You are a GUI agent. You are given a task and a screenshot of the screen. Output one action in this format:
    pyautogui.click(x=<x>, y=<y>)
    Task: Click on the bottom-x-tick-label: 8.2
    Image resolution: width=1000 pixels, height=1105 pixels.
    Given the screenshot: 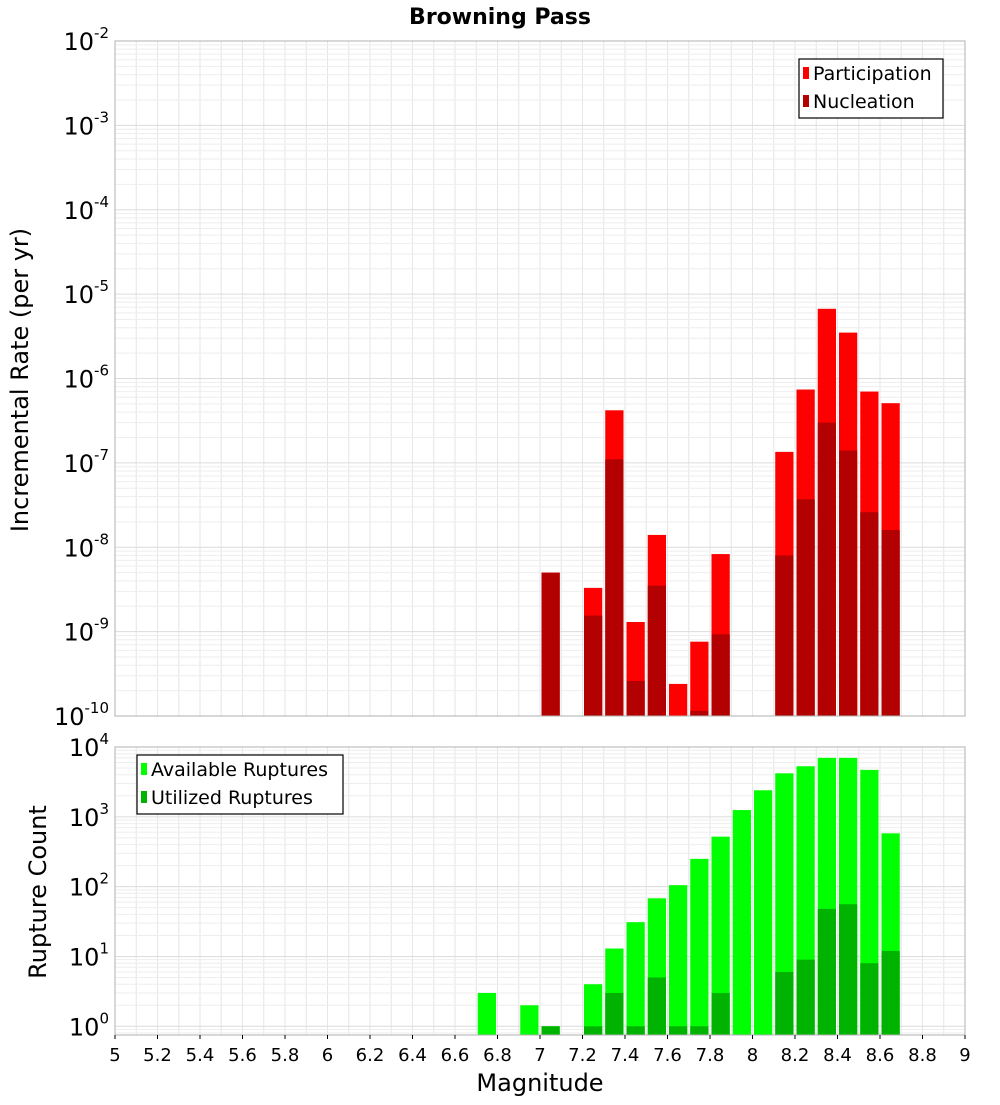 What is the action you would take?
    pyautogui.click(x=795, y=1055)
    